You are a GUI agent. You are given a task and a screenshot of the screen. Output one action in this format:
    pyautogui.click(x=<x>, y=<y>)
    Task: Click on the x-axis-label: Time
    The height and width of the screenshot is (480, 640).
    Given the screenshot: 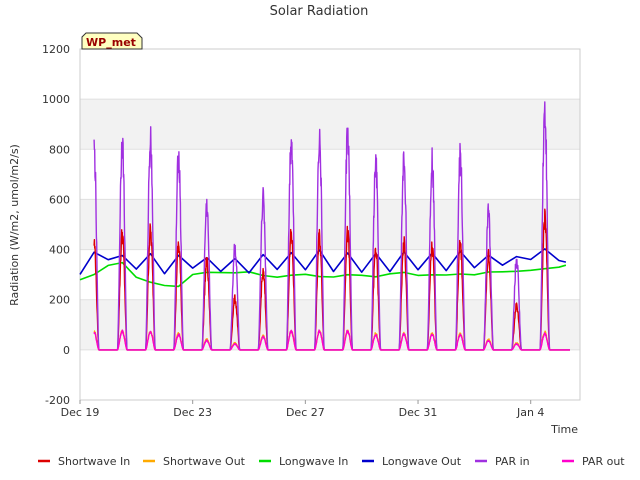 What is the action you would take?
    pyautogui.click(x=564, y=429)
    